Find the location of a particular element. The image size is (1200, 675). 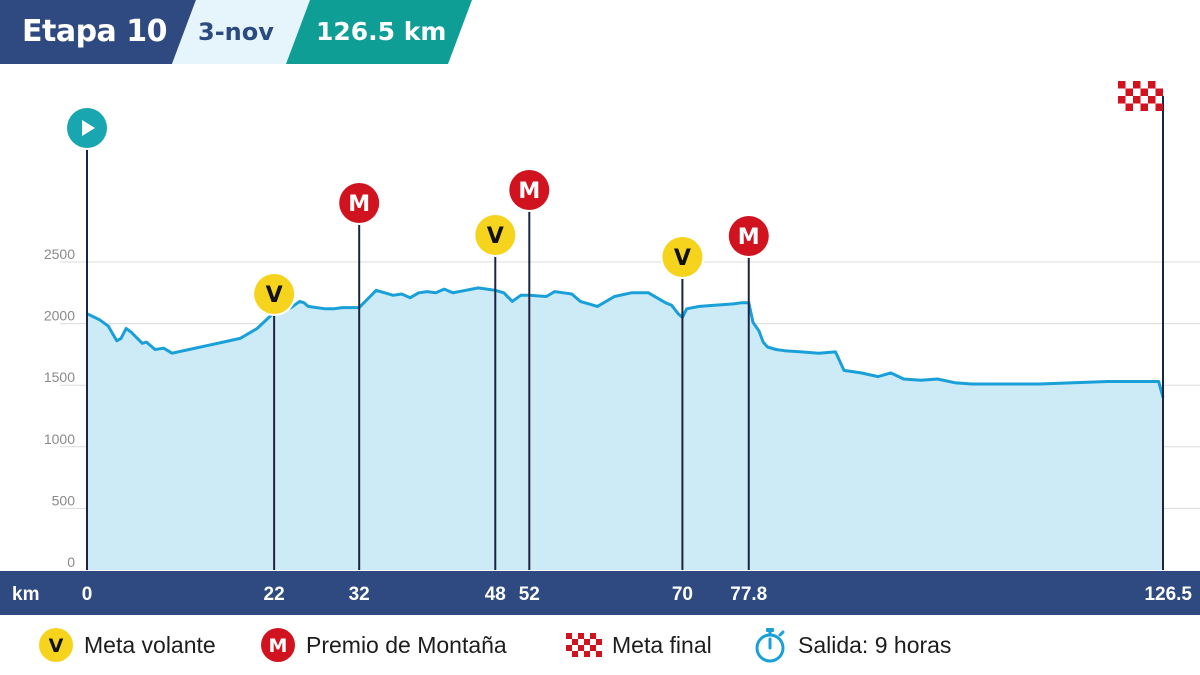

x-axis-unit: km is located at coordinates (25, 594).